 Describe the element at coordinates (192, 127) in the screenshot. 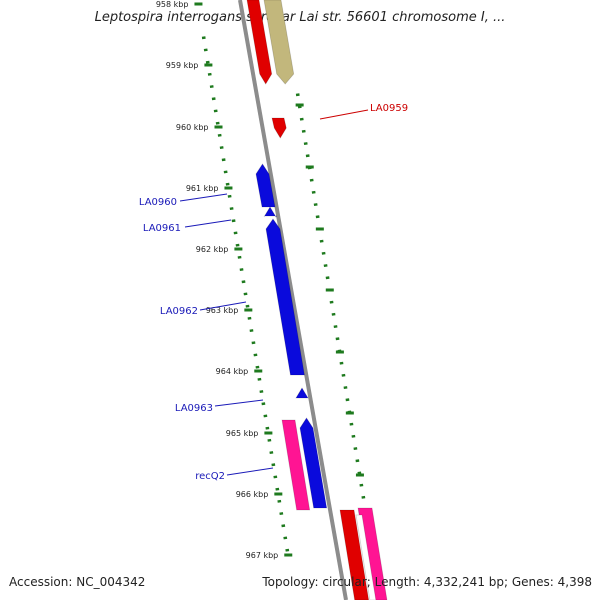

I see `tick-label: 960 kbp` at that location.